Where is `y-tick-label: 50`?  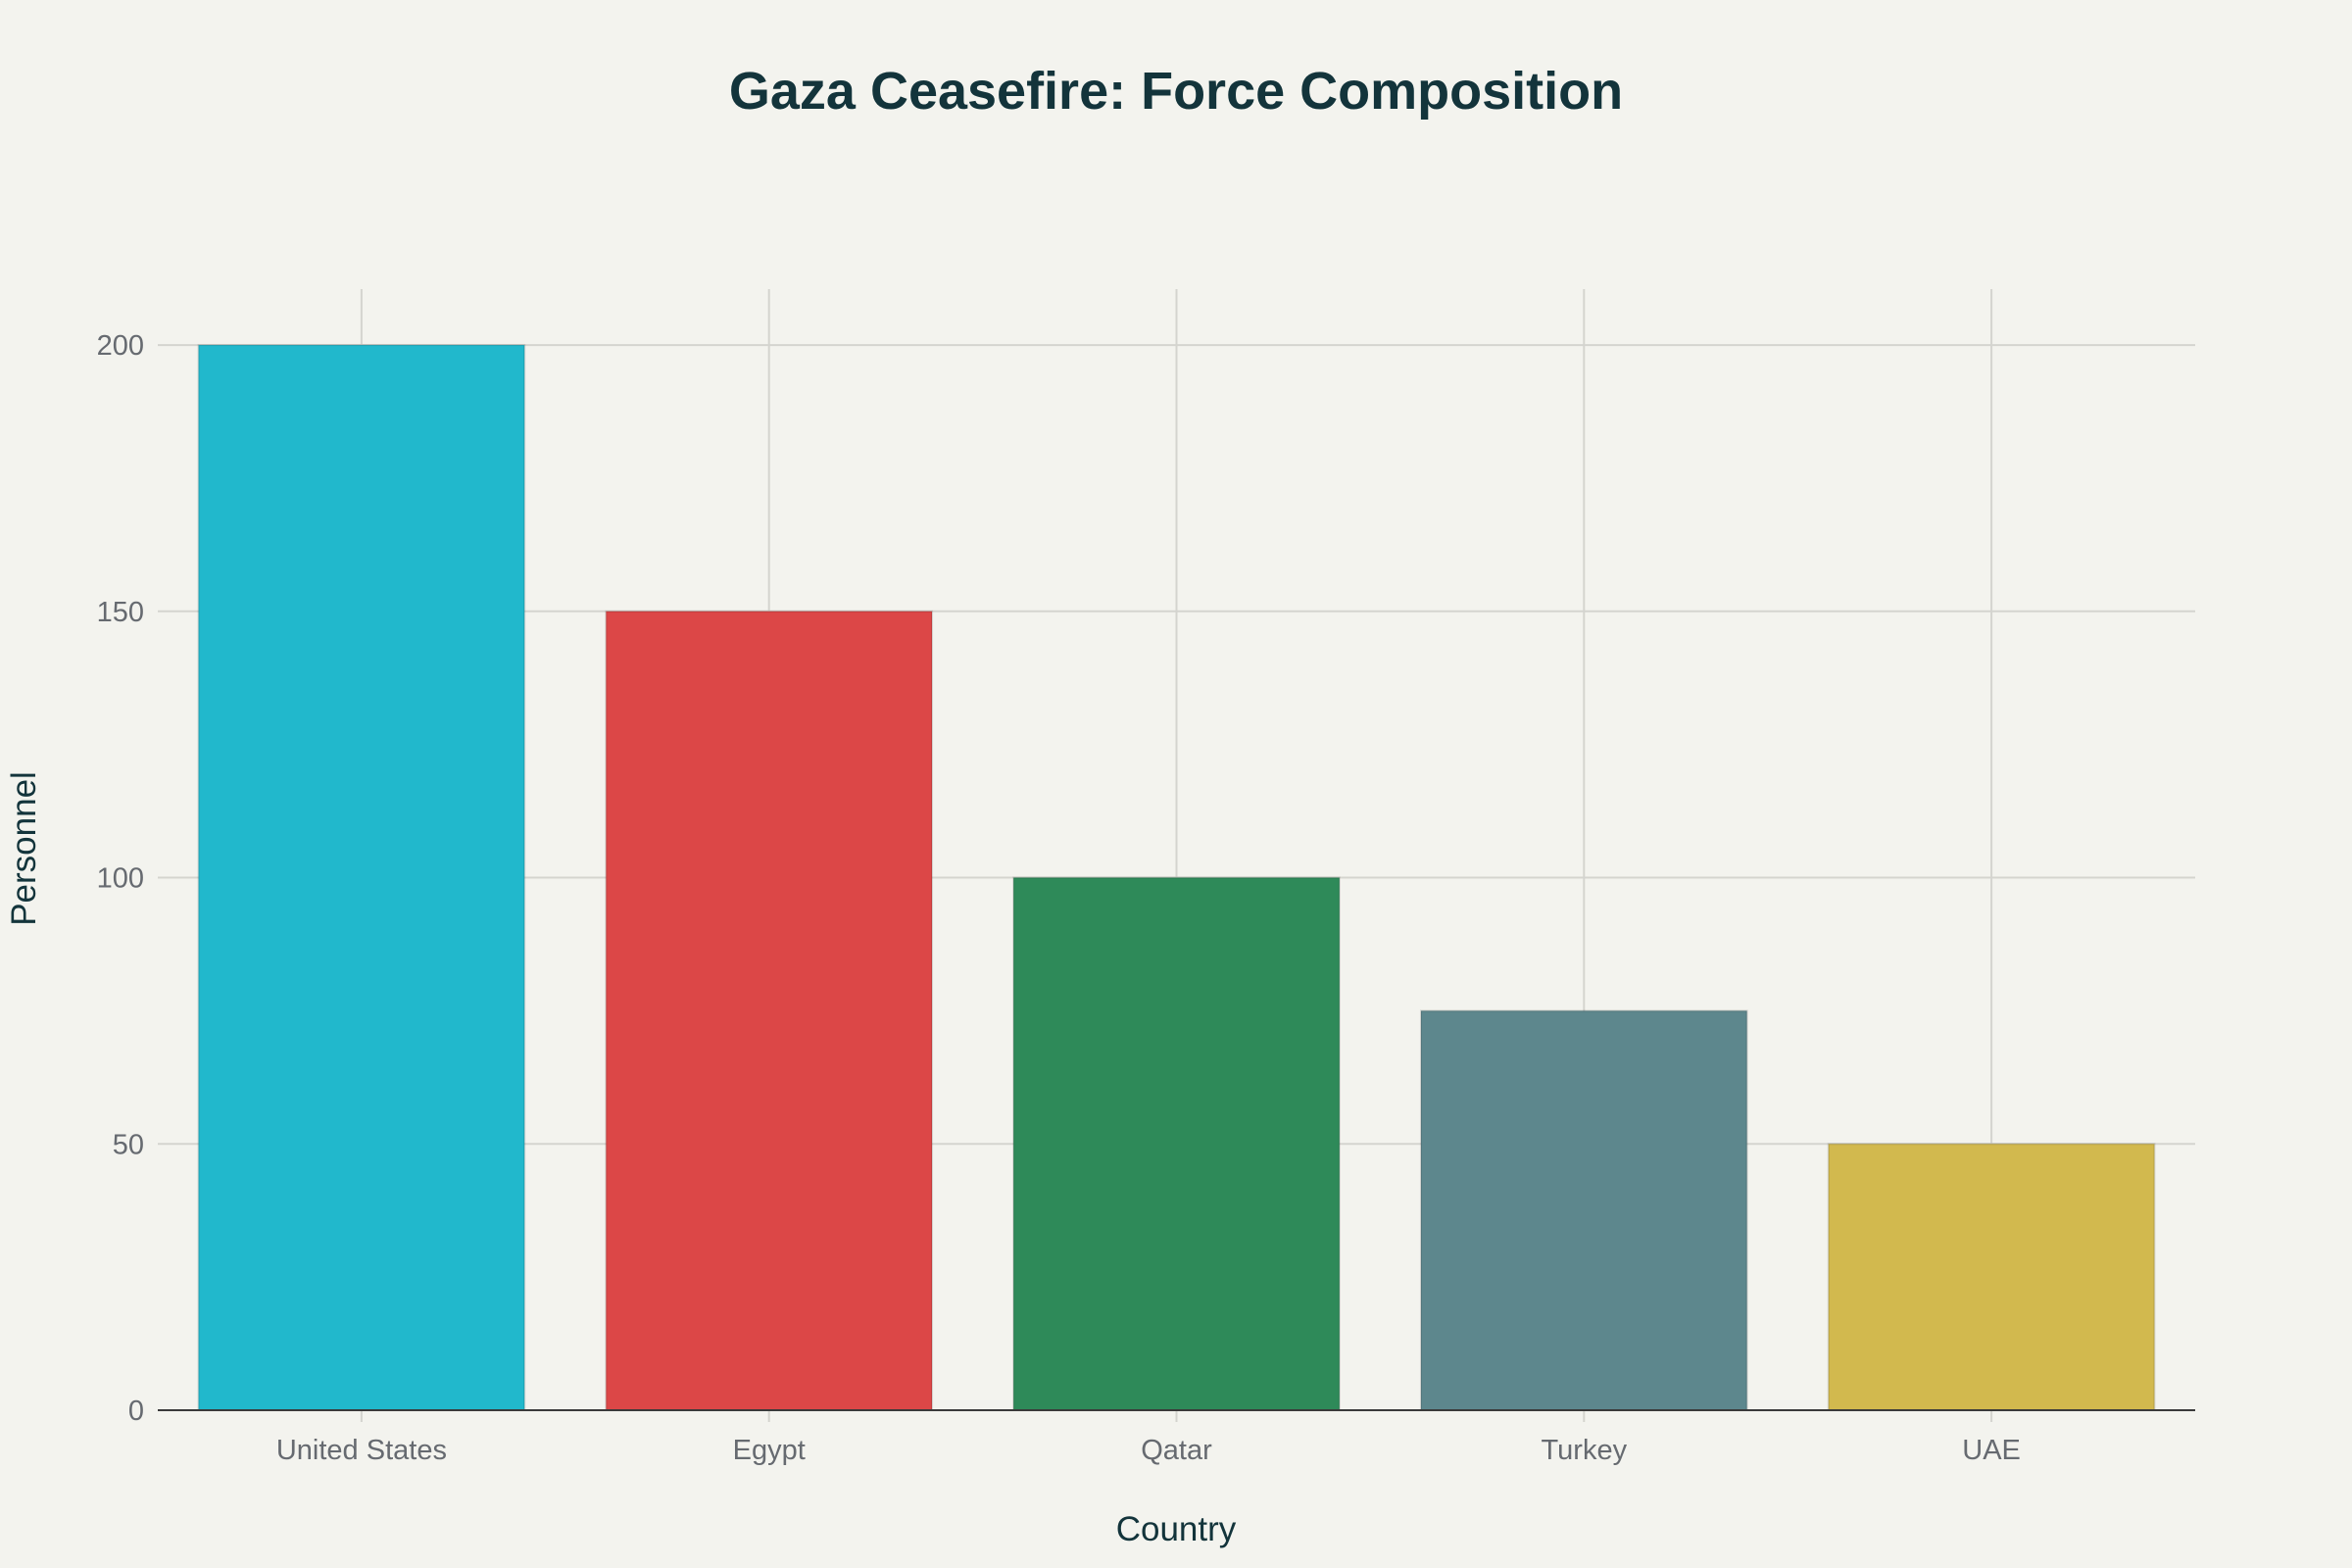
y-tick-label: 50 is located at coordinates (128, 1144).